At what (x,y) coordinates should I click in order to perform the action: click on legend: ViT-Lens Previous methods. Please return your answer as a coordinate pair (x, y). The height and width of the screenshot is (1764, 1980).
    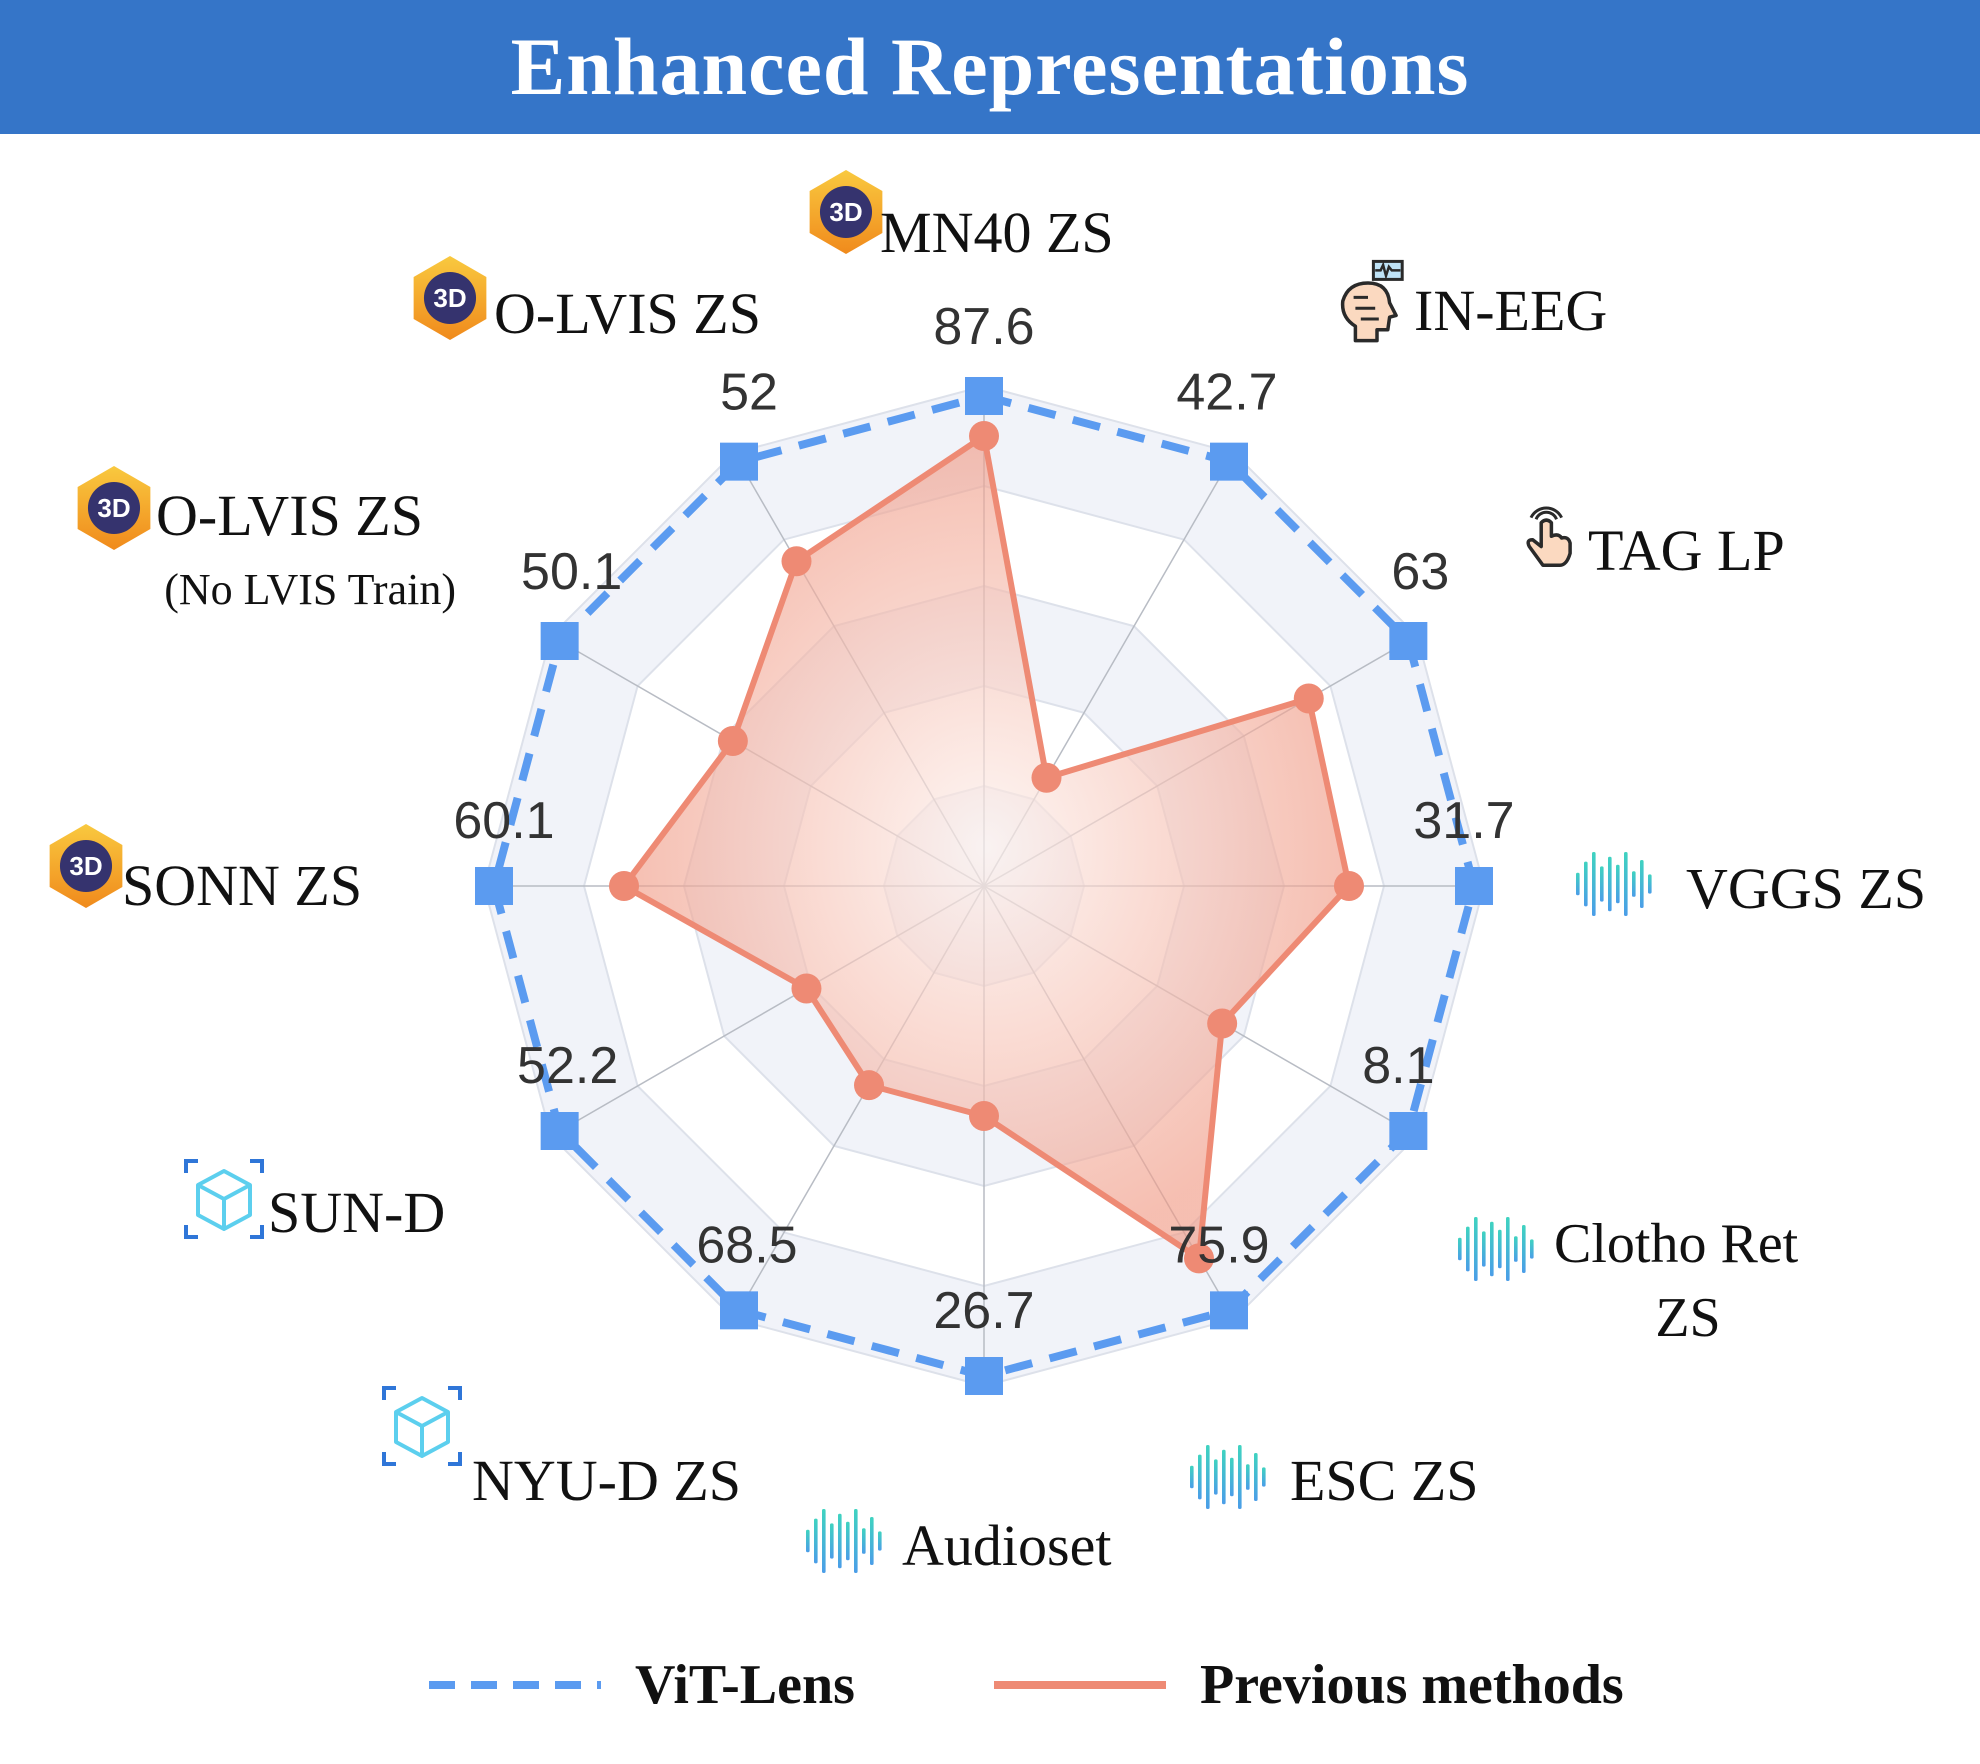
    Looking at the image, I should click on (990, 1685).